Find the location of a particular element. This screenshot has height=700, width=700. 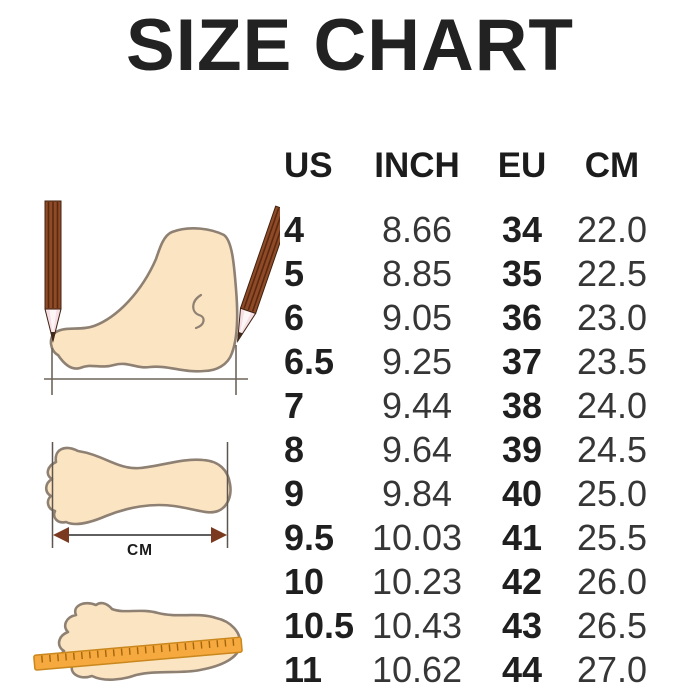

table-row: 10.5 10.43 43 26.5 is located at coordinates (472, 626).